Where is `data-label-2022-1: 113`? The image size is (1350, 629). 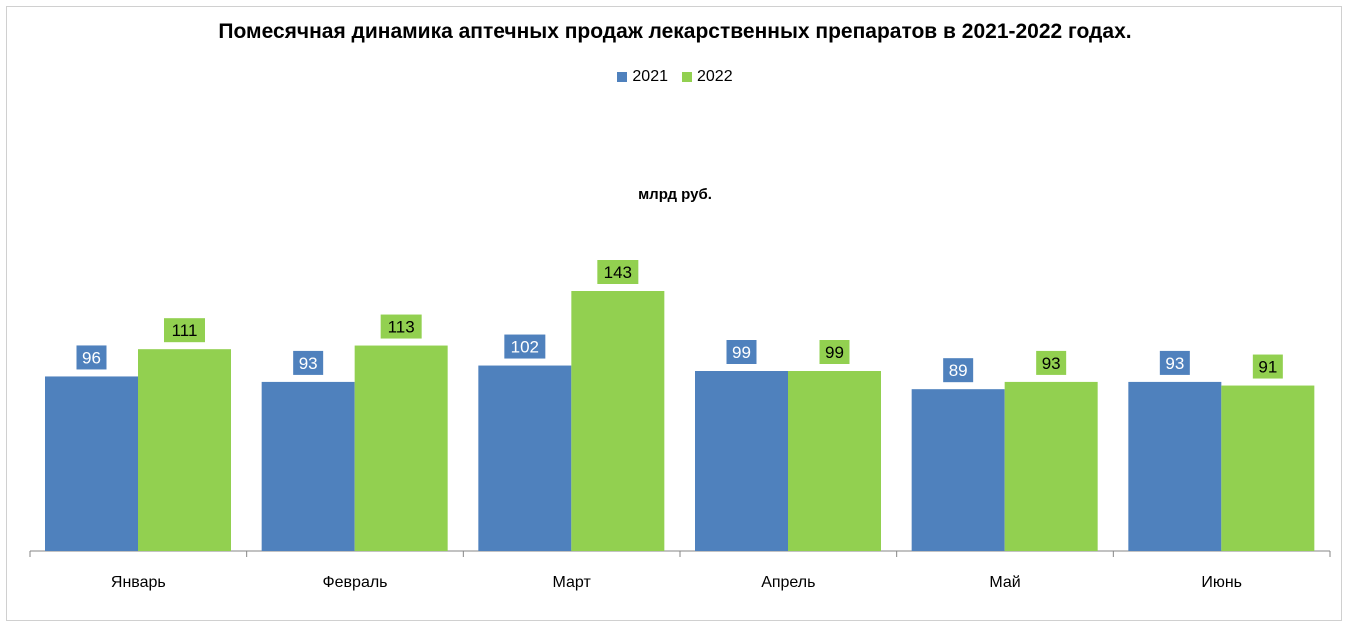 data-label-2022-1: 113 is located at coordinates (401, 327).